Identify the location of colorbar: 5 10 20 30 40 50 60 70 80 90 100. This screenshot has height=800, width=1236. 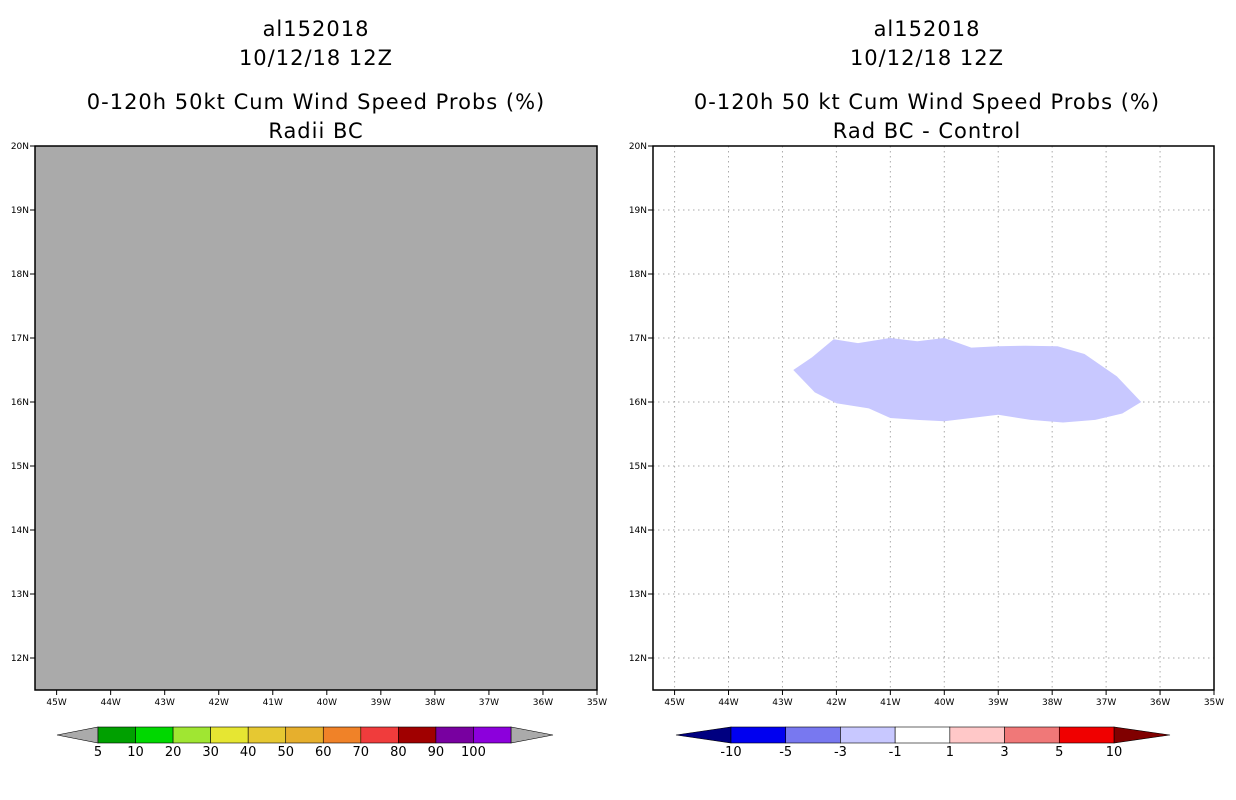
(305, 743).